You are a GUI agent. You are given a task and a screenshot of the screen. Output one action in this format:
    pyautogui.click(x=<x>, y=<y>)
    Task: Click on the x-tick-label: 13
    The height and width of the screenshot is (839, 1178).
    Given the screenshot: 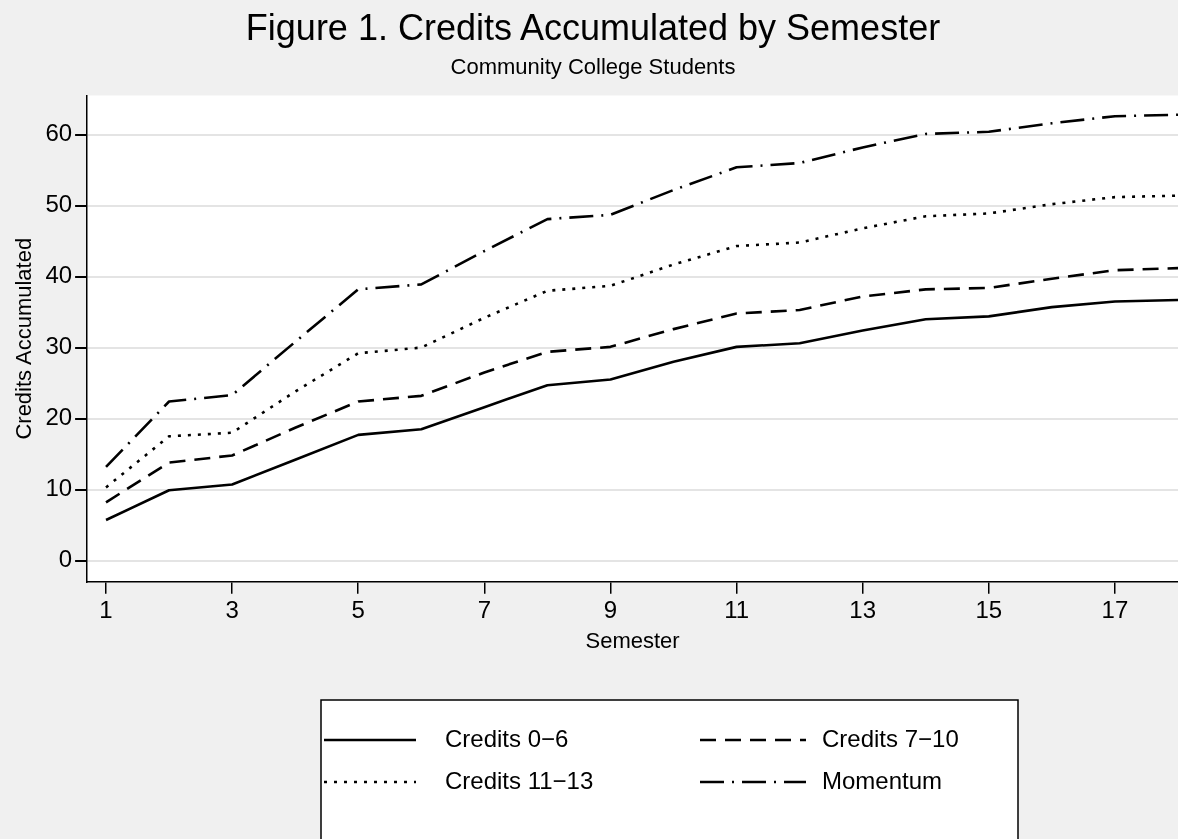 What is the action you would take?
    pyautogui.click(x=863, y=609)
    